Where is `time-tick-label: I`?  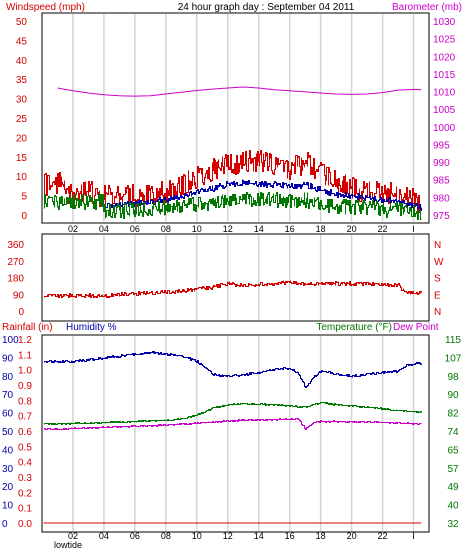
time-tick-label: I is located at coordinates (413, 536).